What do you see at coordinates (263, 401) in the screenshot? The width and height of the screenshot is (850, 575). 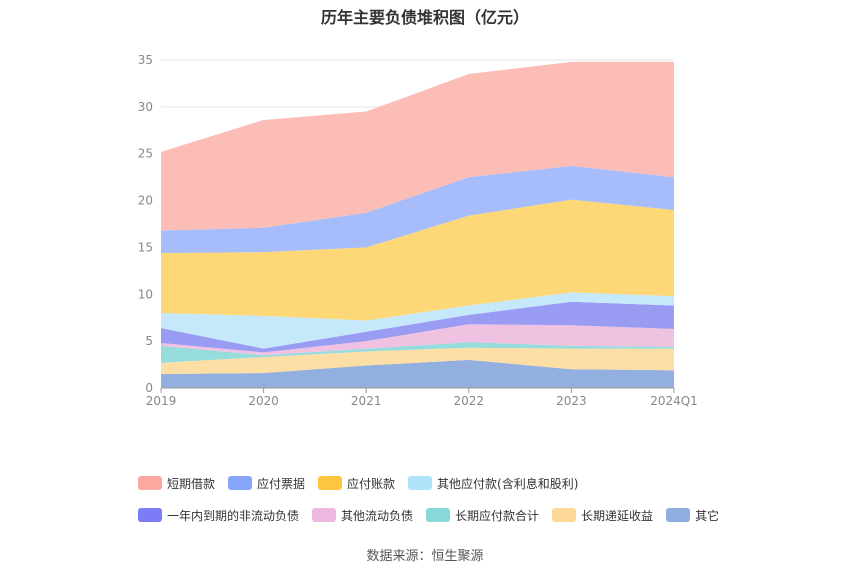 I see `x-tick-label: 2020` at bounding box center [263, 401].